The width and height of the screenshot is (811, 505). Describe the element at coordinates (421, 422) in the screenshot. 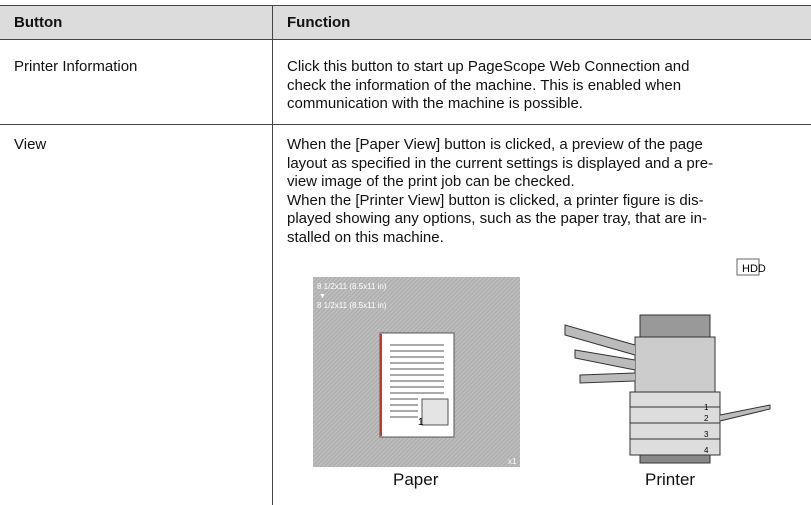

I see `page-number: 1` at that location.